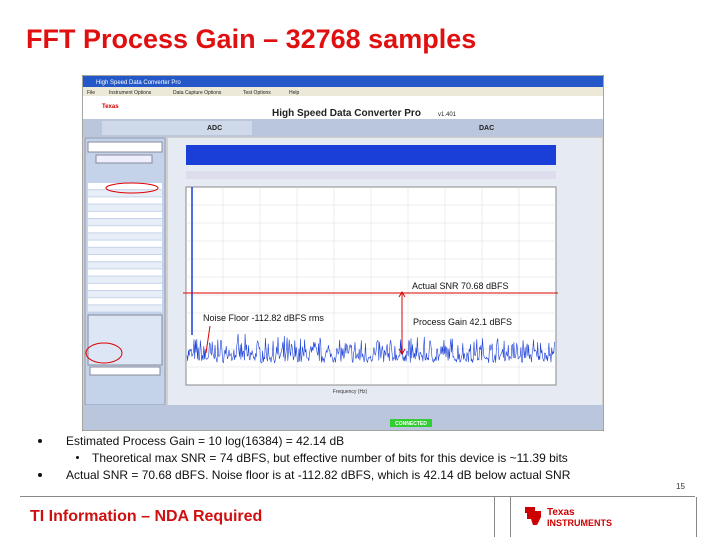 The image size is (720, 542). Describe the element at coordinates (130, 93) in the screenshot. I see `menu-item: Instrument Options` at that location.